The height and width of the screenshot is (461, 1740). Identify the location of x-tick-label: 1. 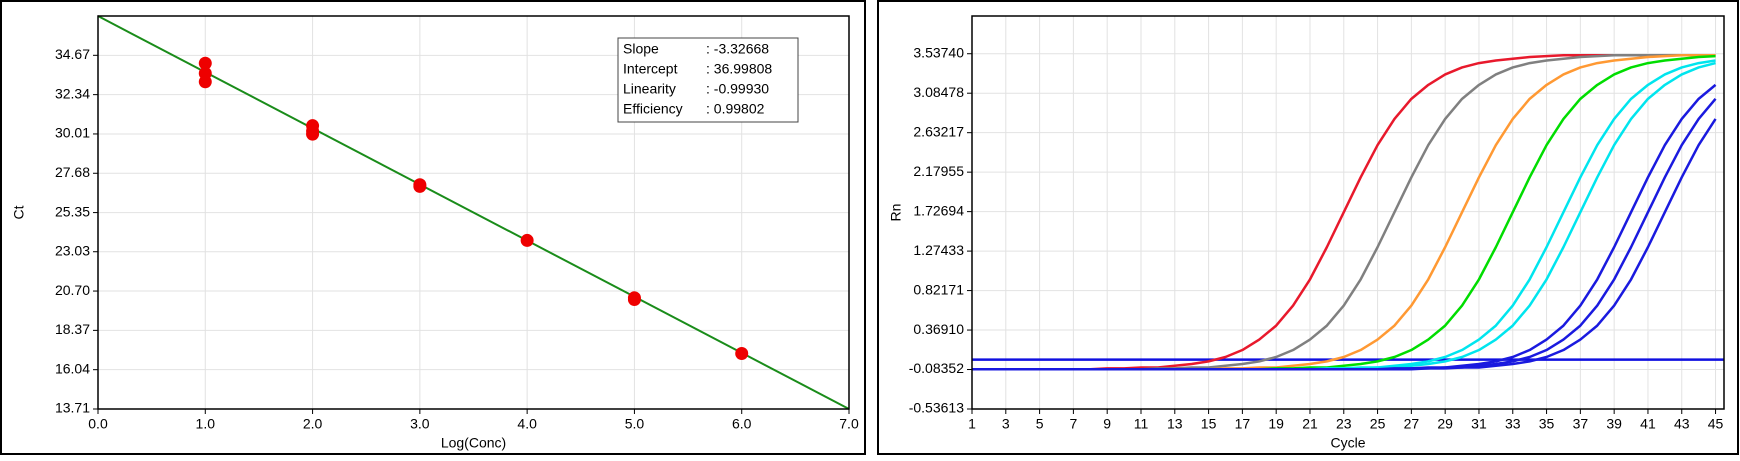
(972, 424).